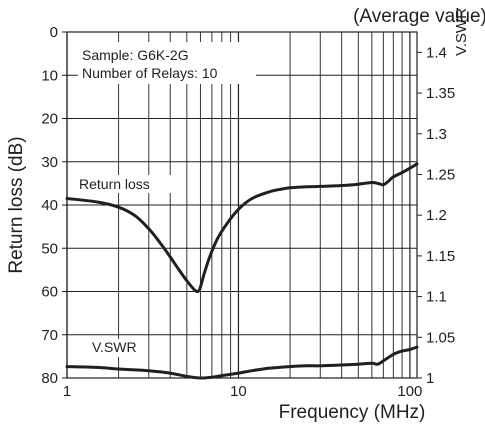  What do you see at coordinates (150, 73) in the screenshot?
I see `annotation-relays: Number of Relays: 10` at bounding box center [150, 73].